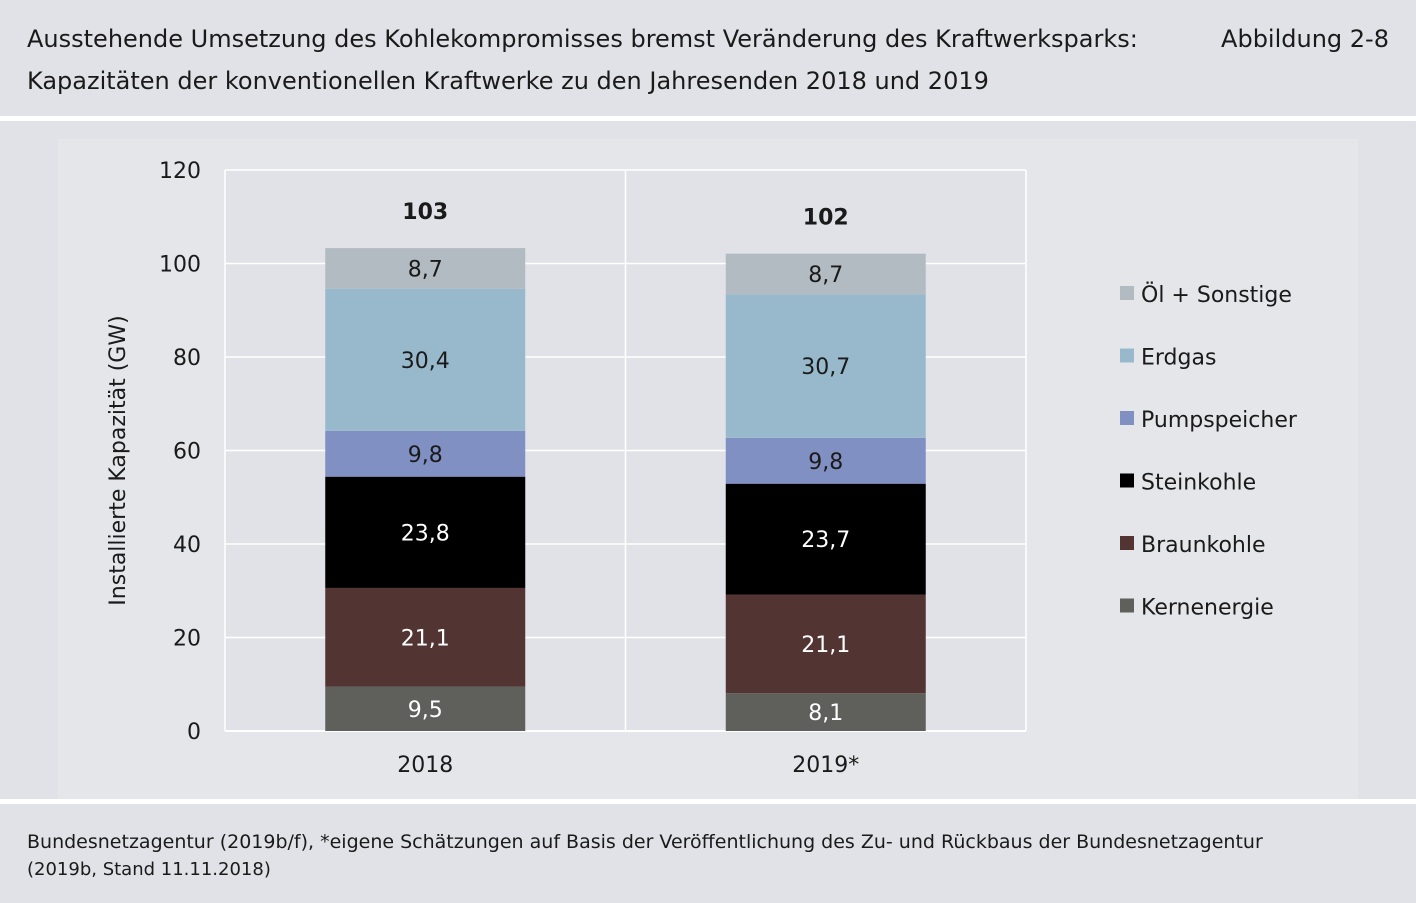 The image size is (1416, 903). I want to click on data-label: 8,1, so click(825, 713).